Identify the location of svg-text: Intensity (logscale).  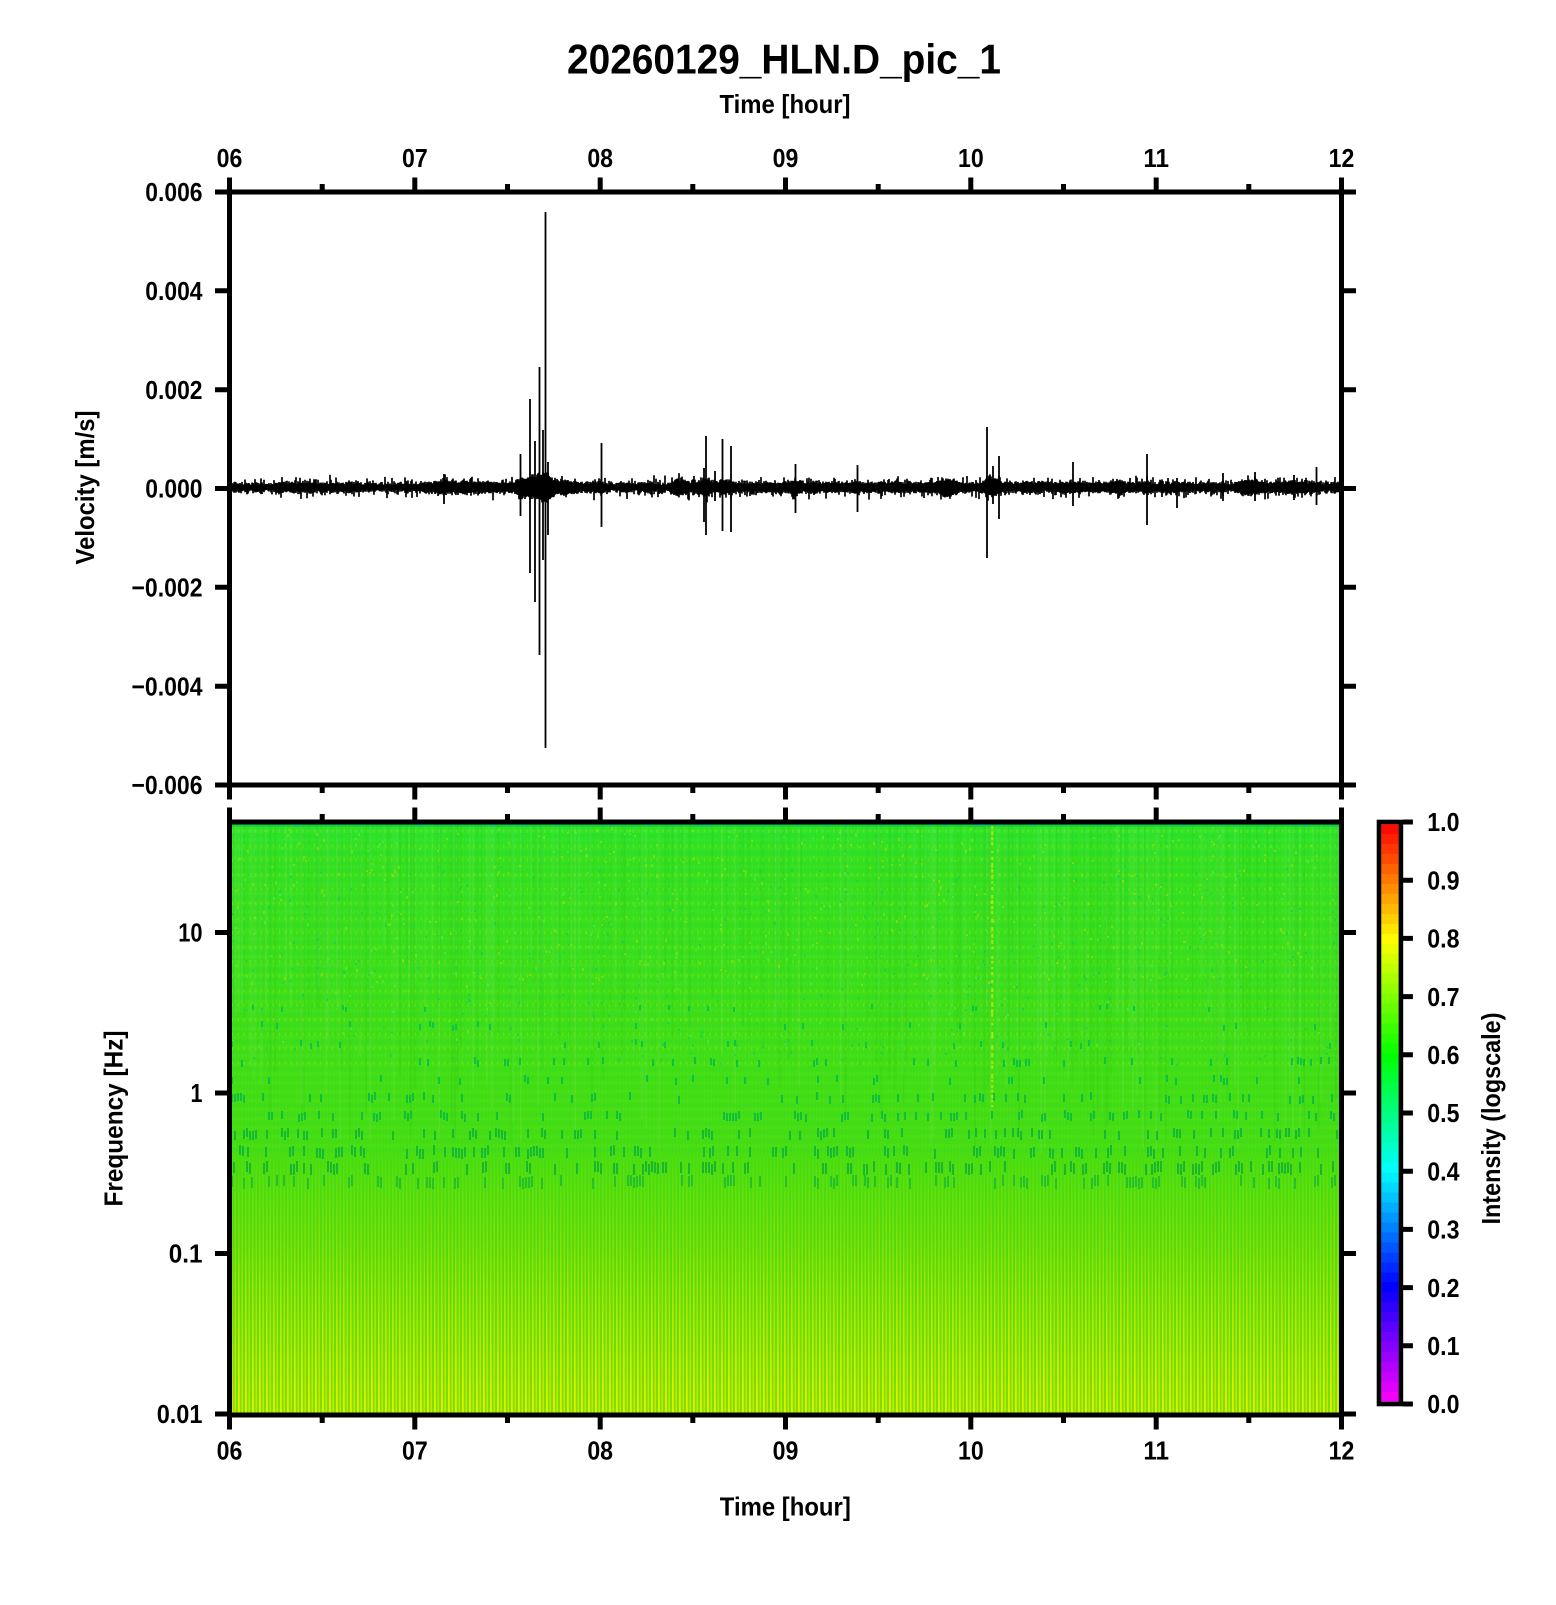
(1491, 1119).